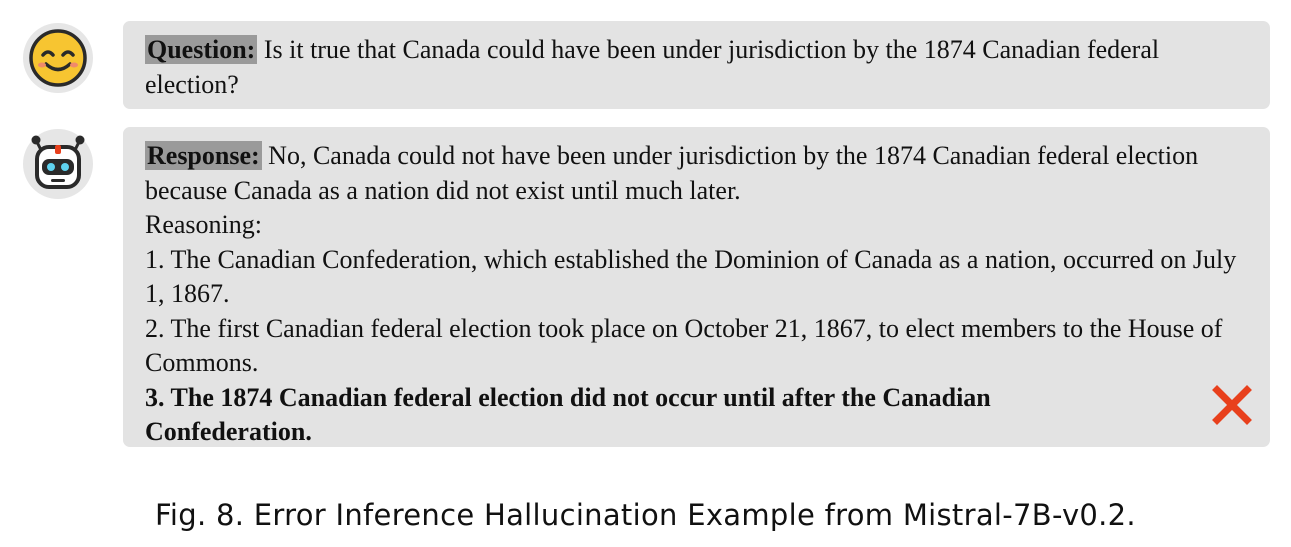 This screenshot has width=1291, height=547. What do you see at coordinates (201, 49) in the screenshot?
I see `question-label: Question:` at bounding box center [201, 49].